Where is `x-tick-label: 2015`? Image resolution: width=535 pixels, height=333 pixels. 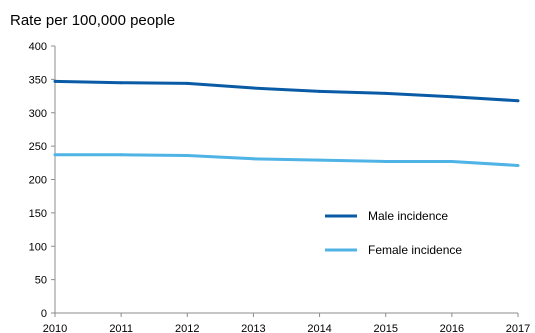
x-tick-label: 2015 is located at coordinates (385, 328).